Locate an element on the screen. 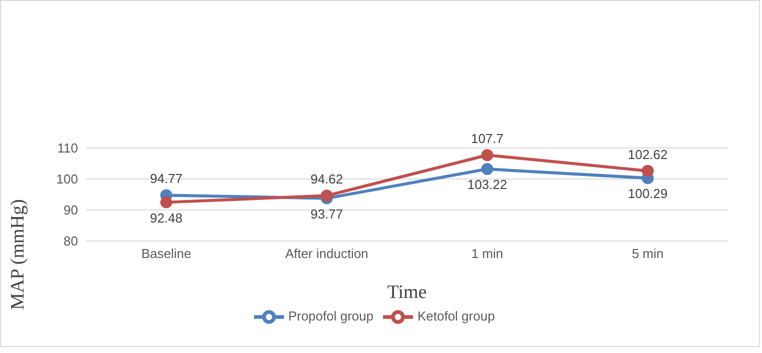 The height and width of the screenshot is (353, 762). data-label: 93.77 is located at coordinates (327, 214).